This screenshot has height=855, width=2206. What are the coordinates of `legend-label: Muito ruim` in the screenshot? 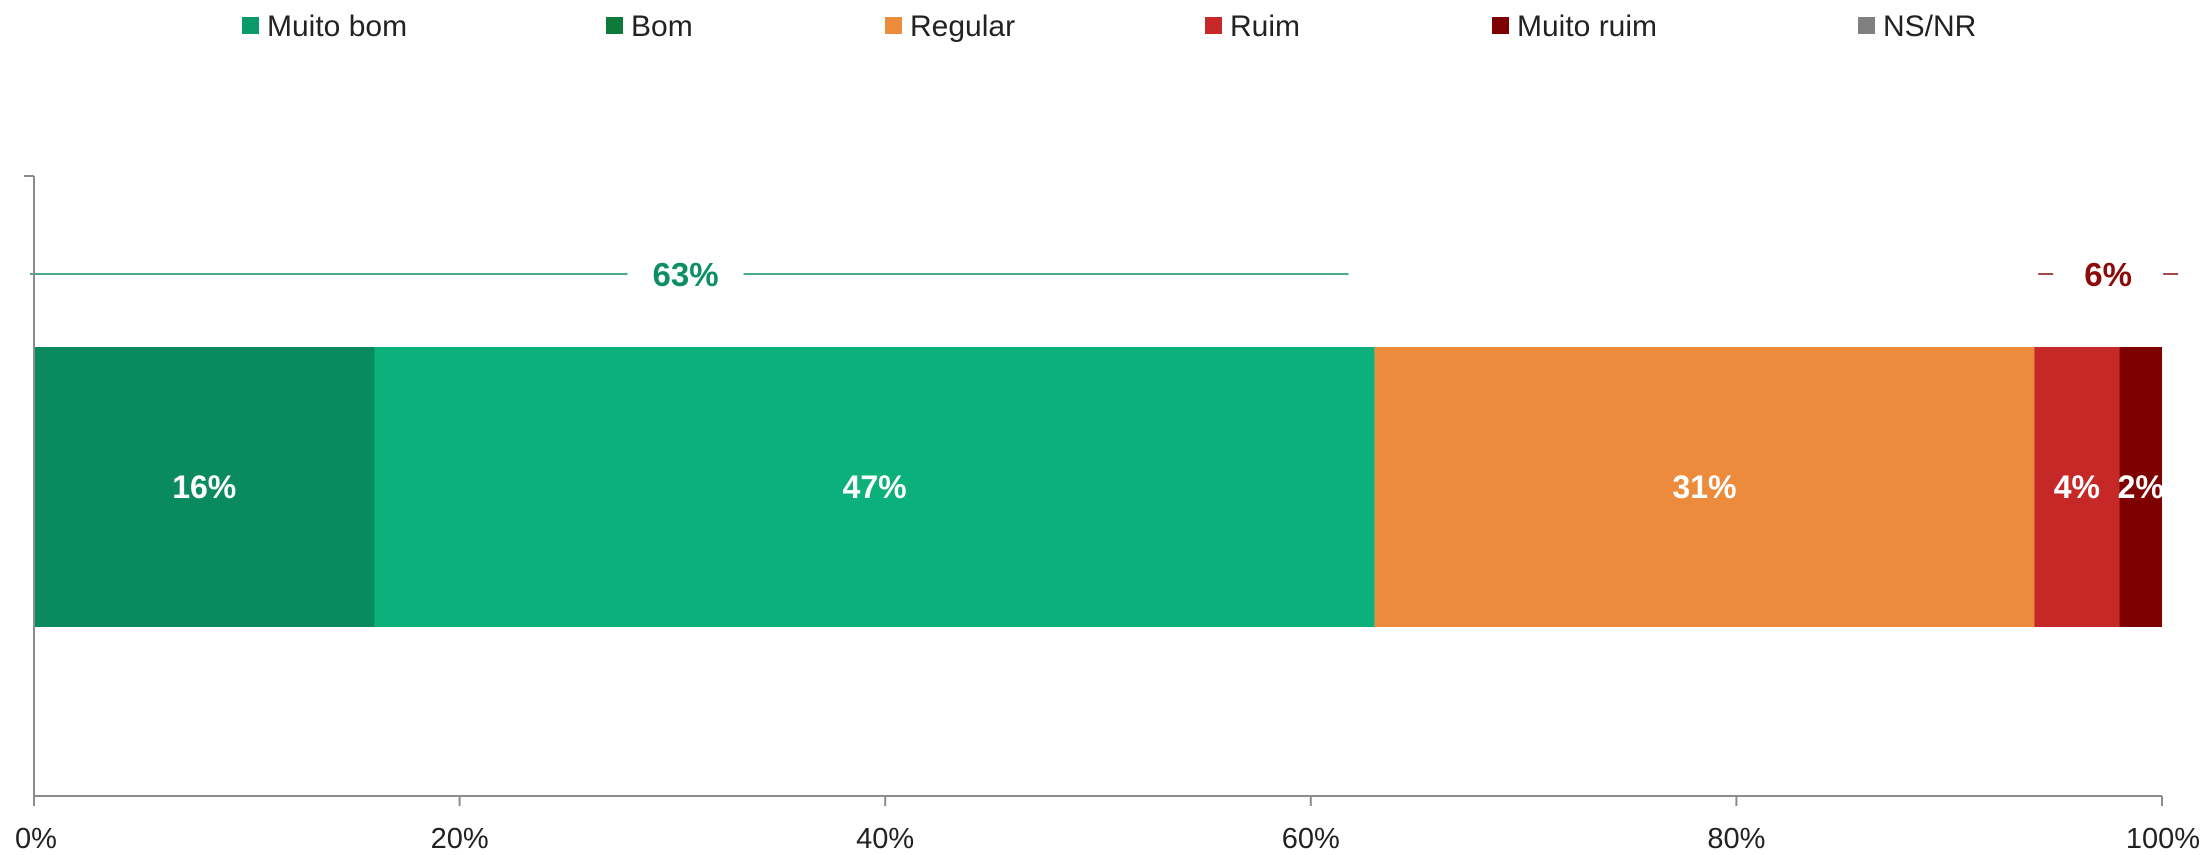 It's located at (1587, 26).